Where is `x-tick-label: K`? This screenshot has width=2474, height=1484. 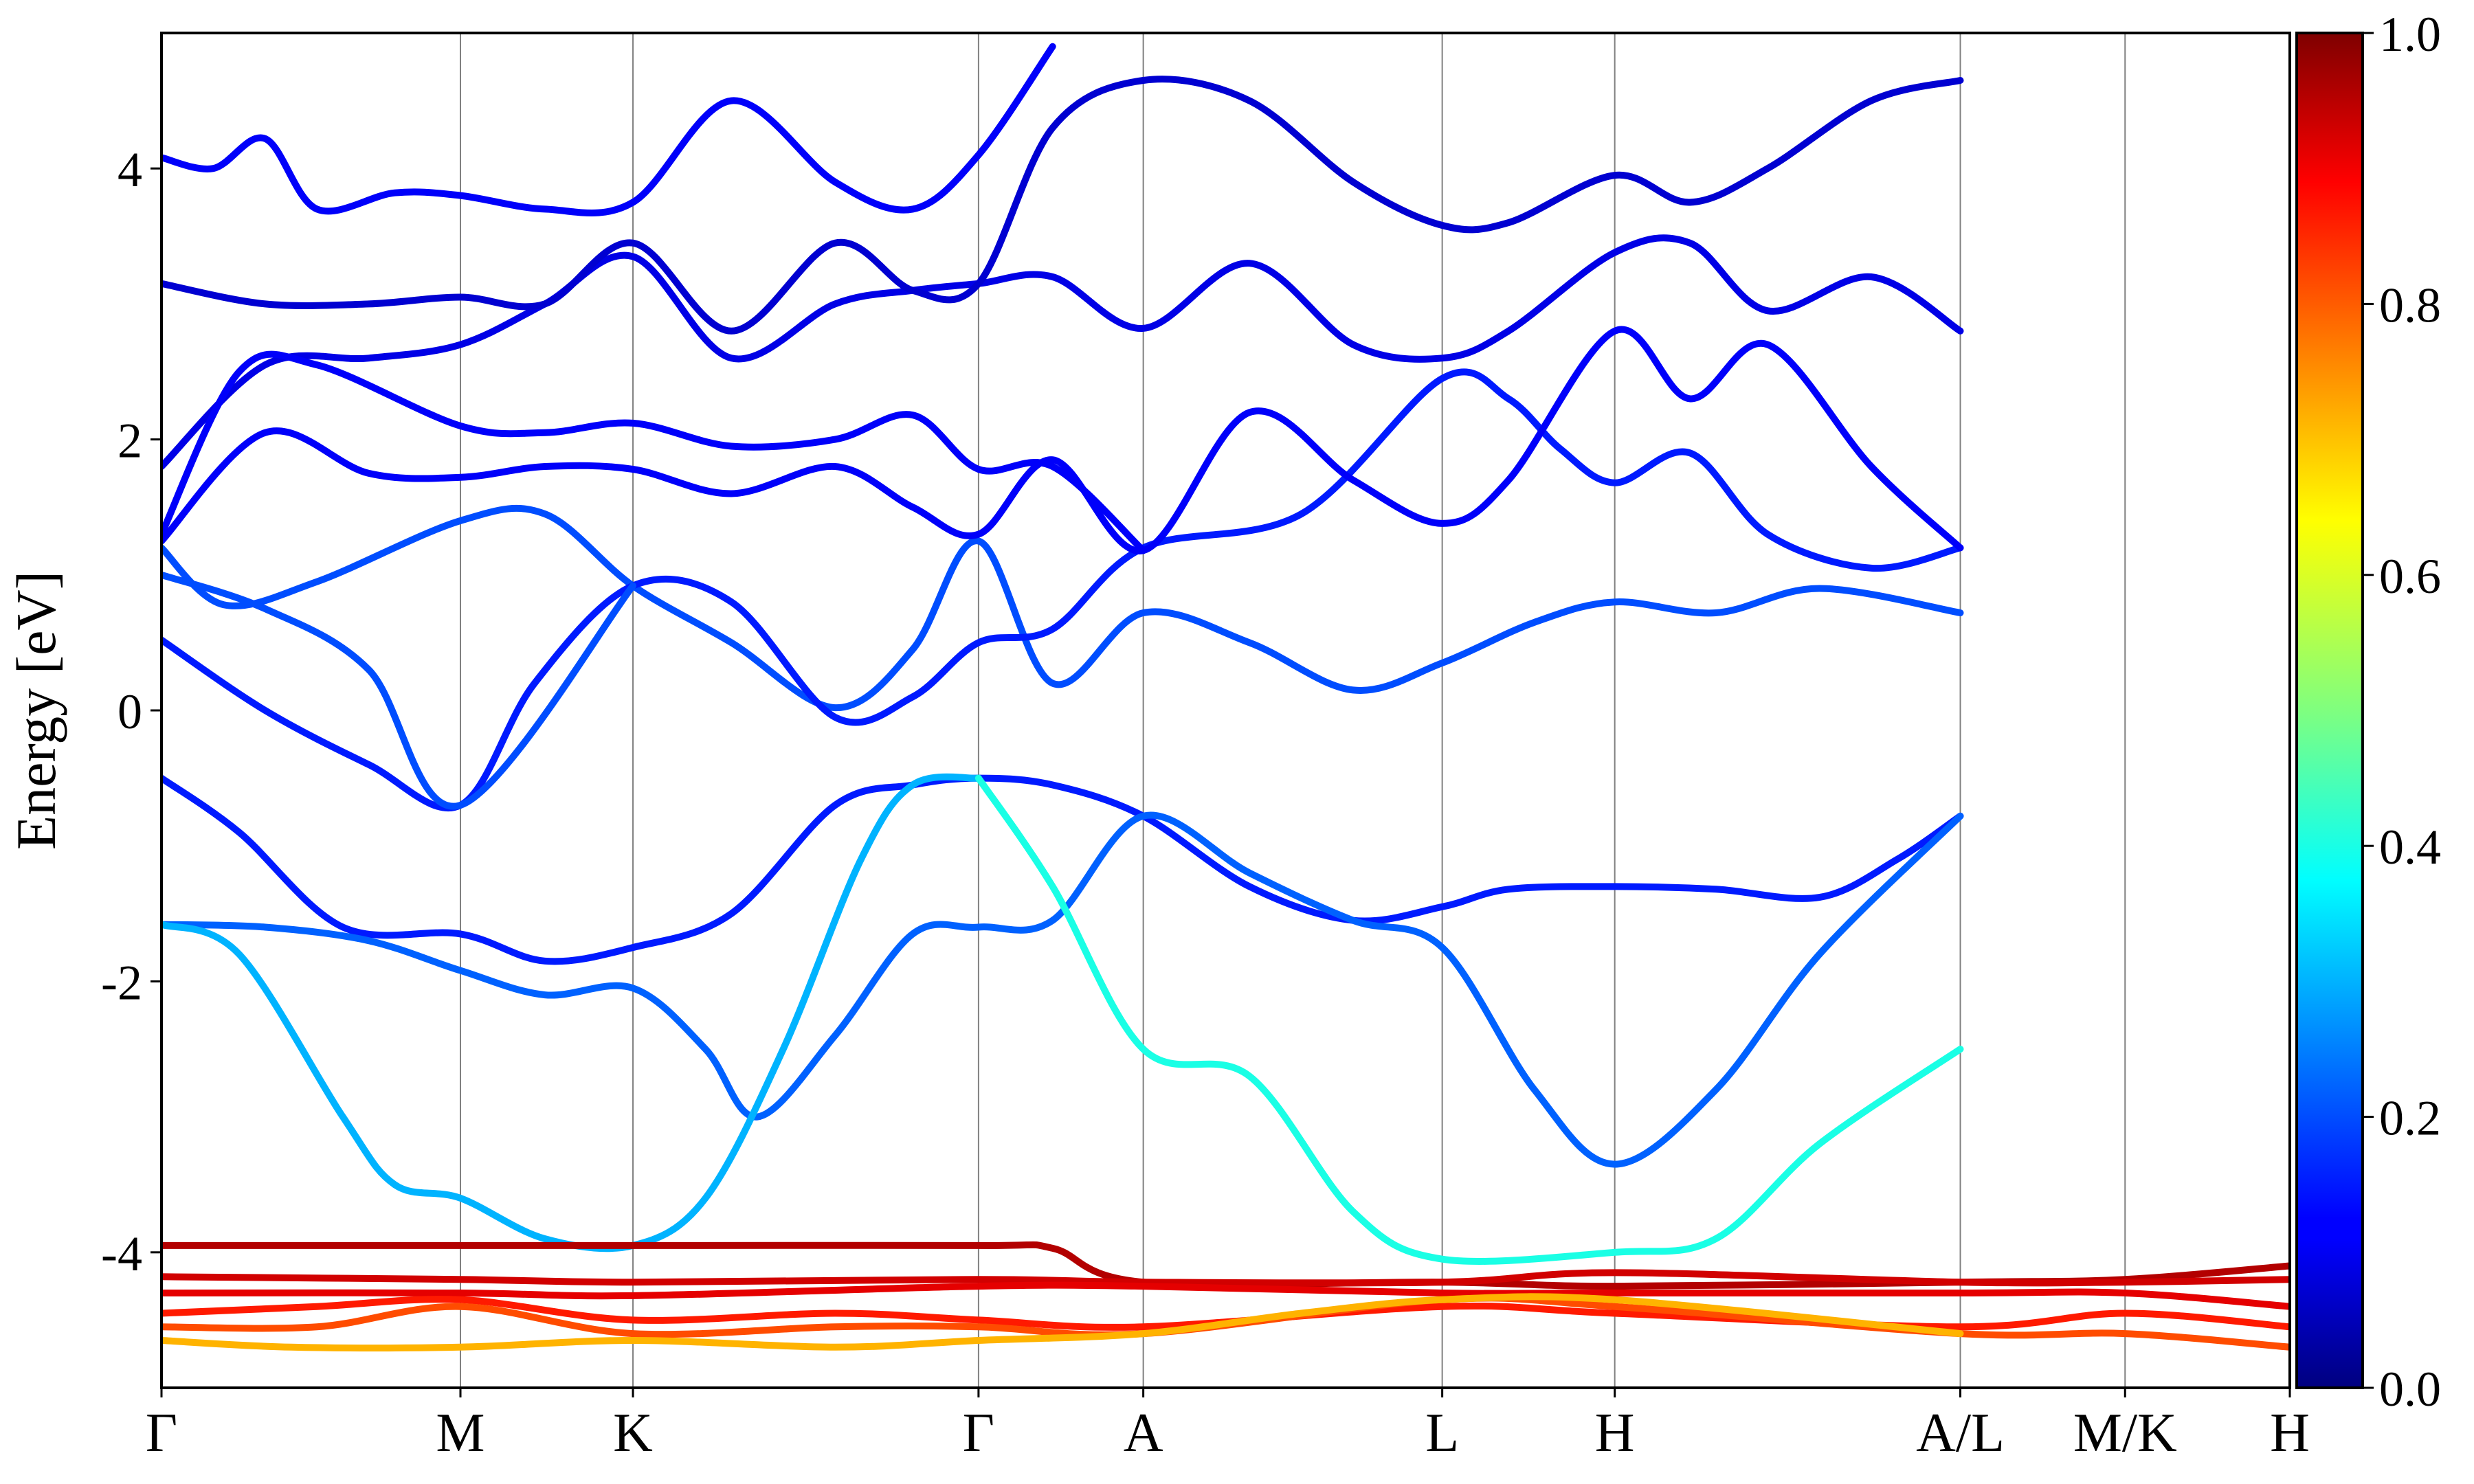 x-tick-label: K is located at coordinates (633, 1433).